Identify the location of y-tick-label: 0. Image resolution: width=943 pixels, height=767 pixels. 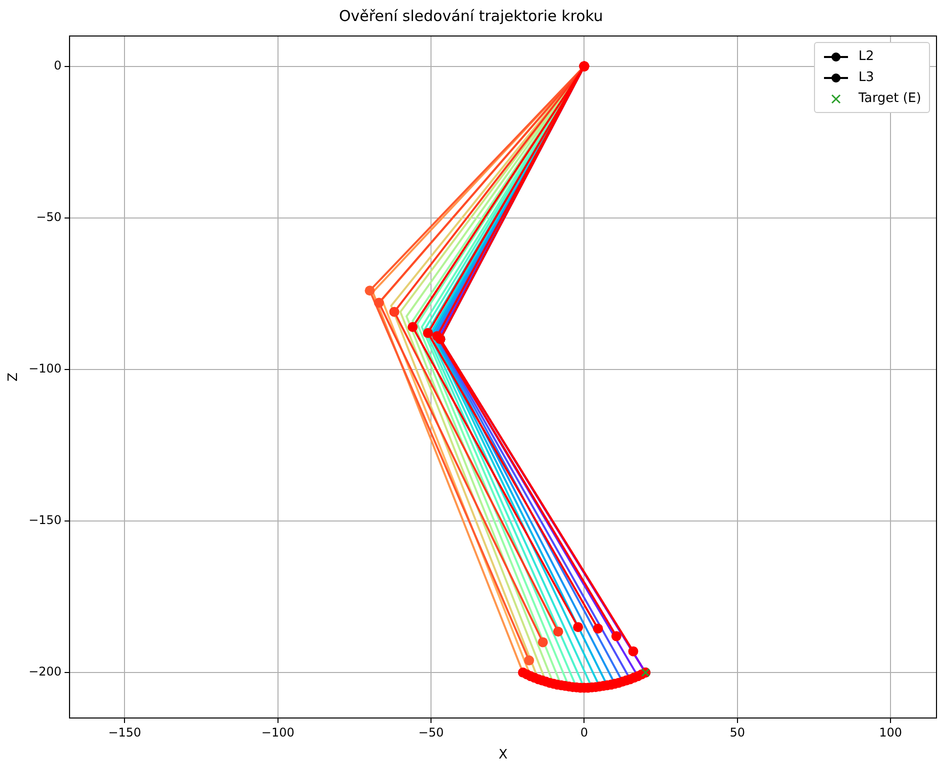
(58, 65).